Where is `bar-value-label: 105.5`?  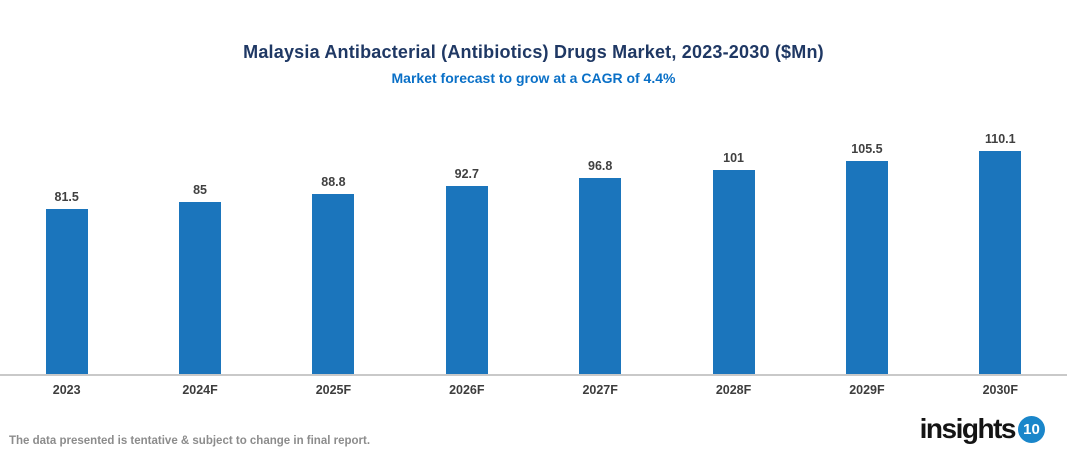 bar-value-label: 105.5 is located at coordinates (867, 148).